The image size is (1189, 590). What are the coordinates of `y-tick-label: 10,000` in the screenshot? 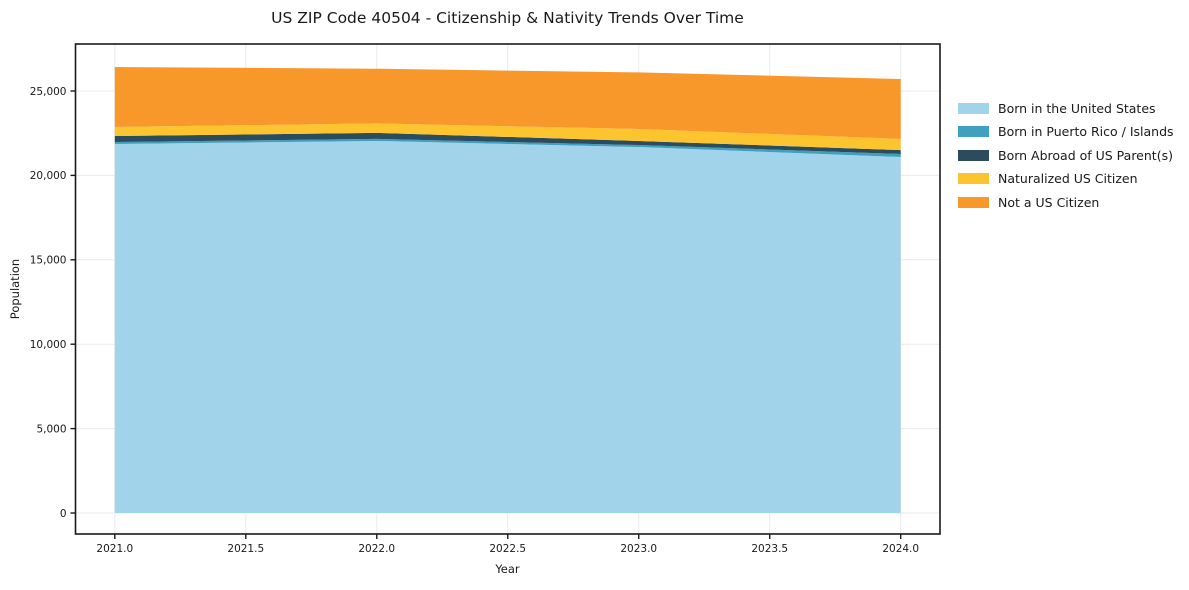 It's located at (48, 345).